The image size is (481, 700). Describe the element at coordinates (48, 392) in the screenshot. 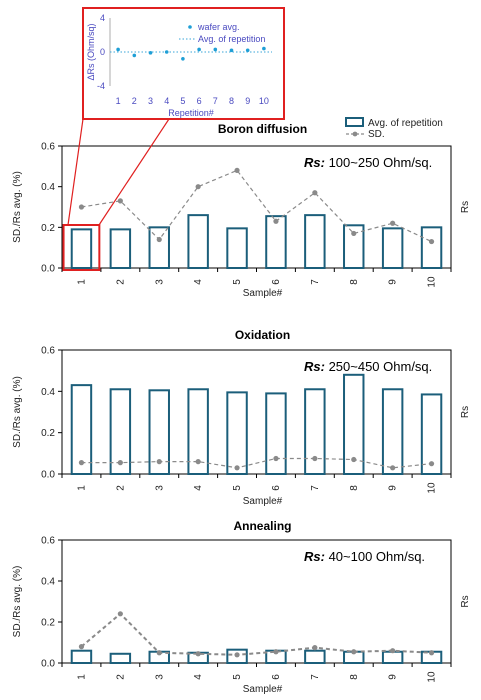

I see `chart2-ytick-label: 0.4` at that location.